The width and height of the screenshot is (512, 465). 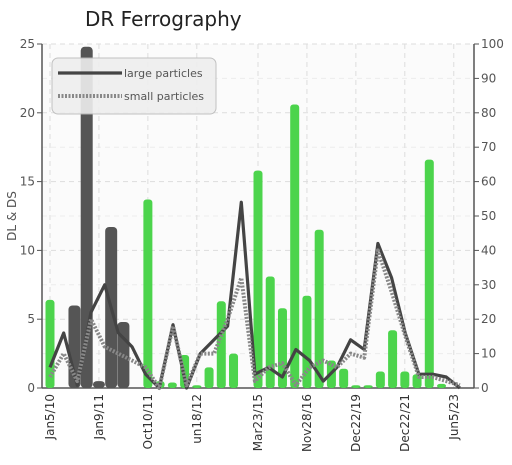 I want to click on x-tick-label: Jun5/23, so click(x=454, y=417).